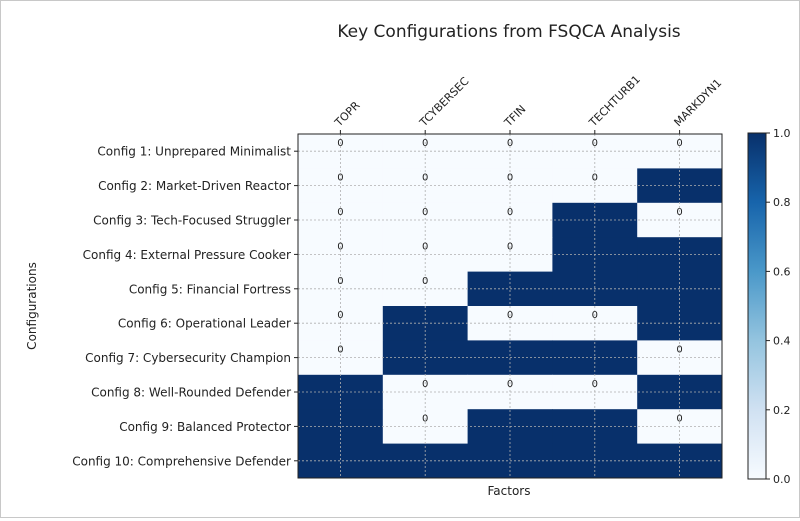 The width and height of the screenshot is (800, 521). I want to click on colorbar-tick-label: 0.2, so click(782, 410).